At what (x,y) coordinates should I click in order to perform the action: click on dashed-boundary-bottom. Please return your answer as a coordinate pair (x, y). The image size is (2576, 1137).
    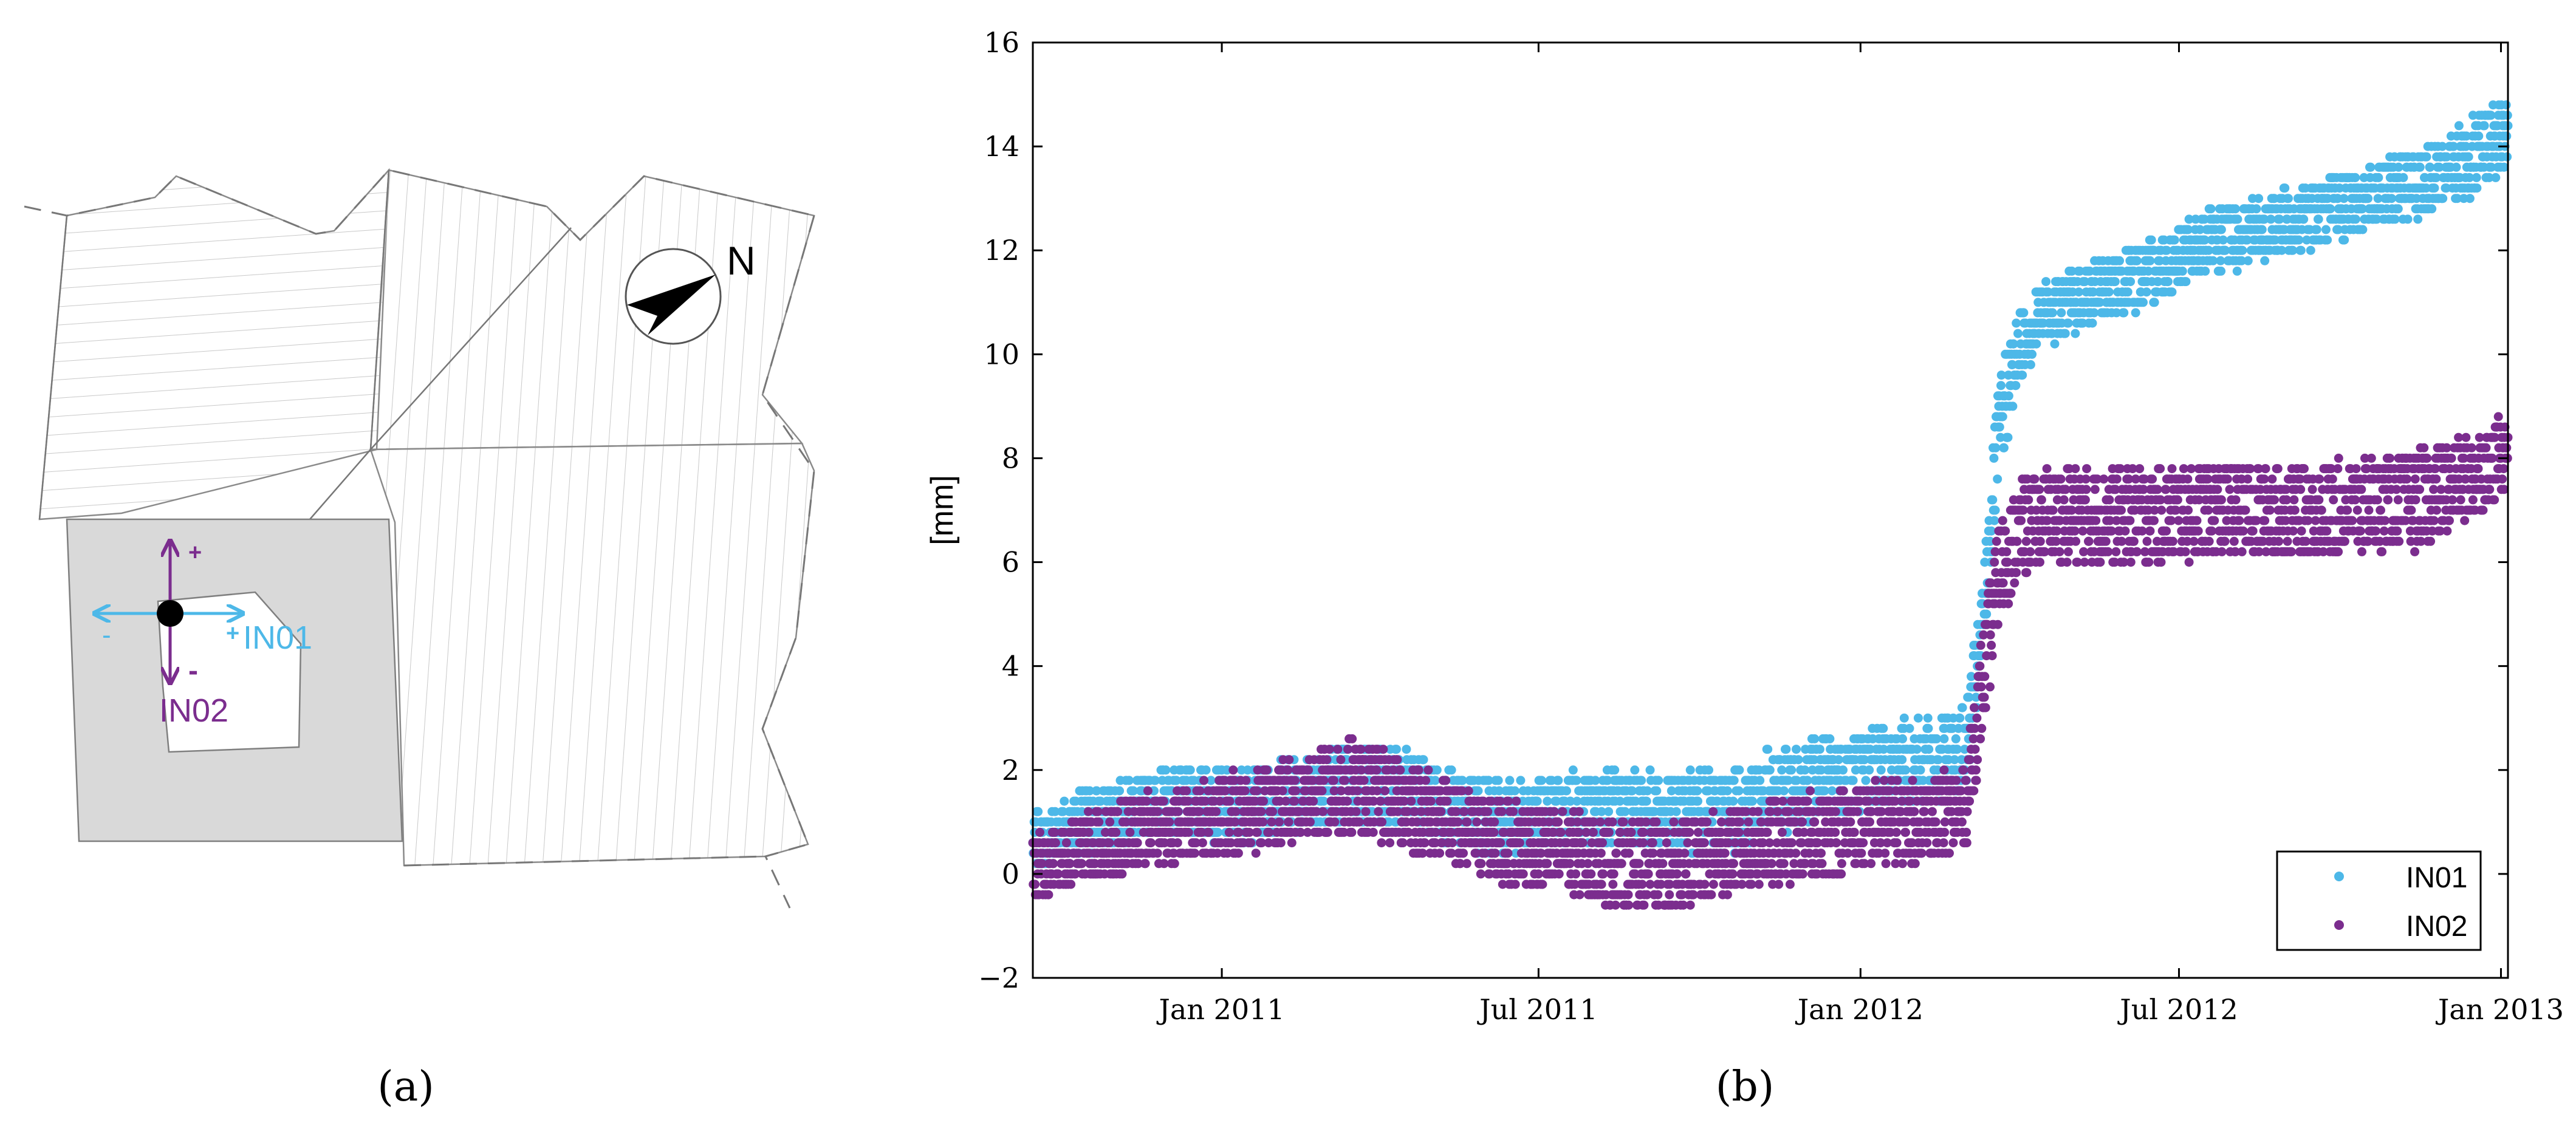
    Looking at the image, I should click on (584, 861).